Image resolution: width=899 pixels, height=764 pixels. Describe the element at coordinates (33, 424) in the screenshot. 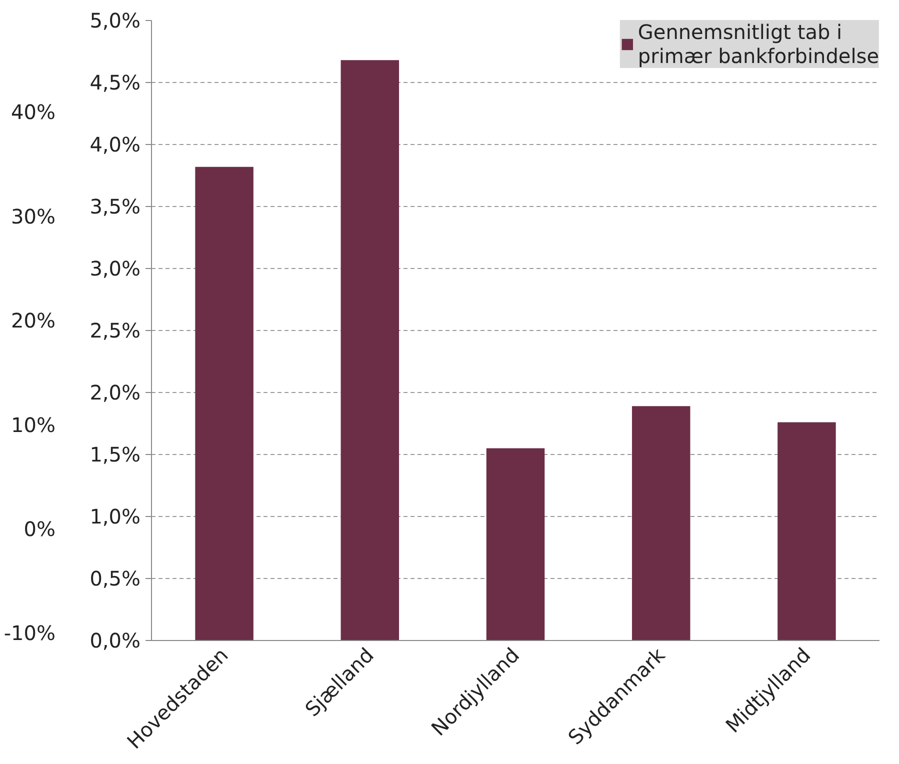

I see `y2-tick-label: 10%` at that location.